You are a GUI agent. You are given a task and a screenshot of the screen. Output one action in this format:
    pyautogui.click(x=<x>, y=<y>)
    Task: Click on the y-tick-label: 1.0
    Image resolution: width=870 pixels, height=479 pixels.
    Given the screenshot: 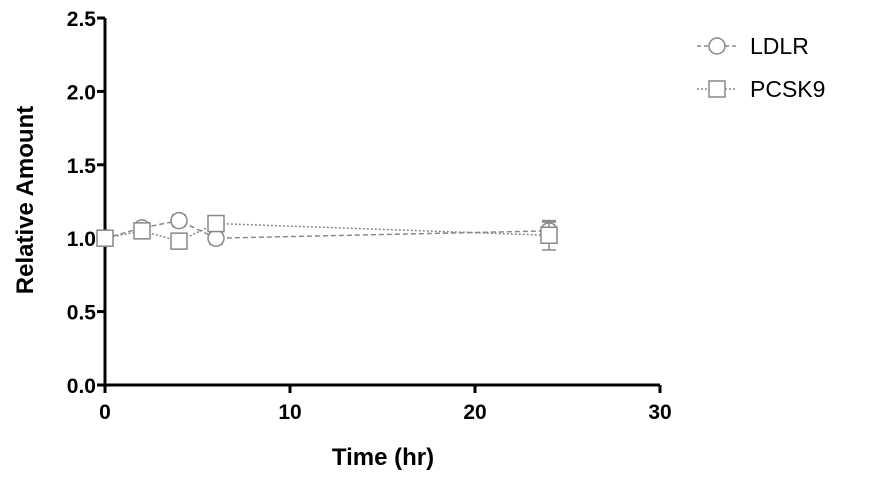 What is the action you would take?
    pyautogui.click(x=81, y=239)
    